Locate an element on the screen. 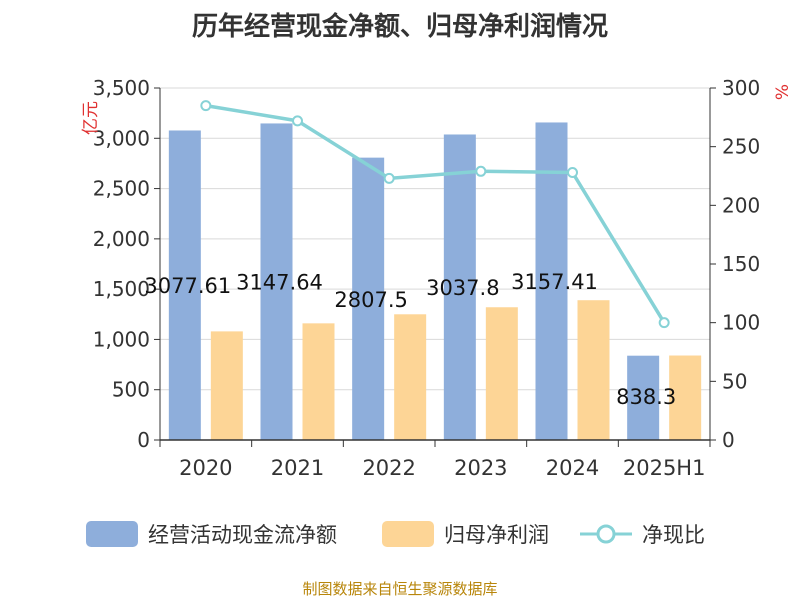 The image size is (800, 600). legend-label-ratio: 净现比 is located at coordinates (673, 535).